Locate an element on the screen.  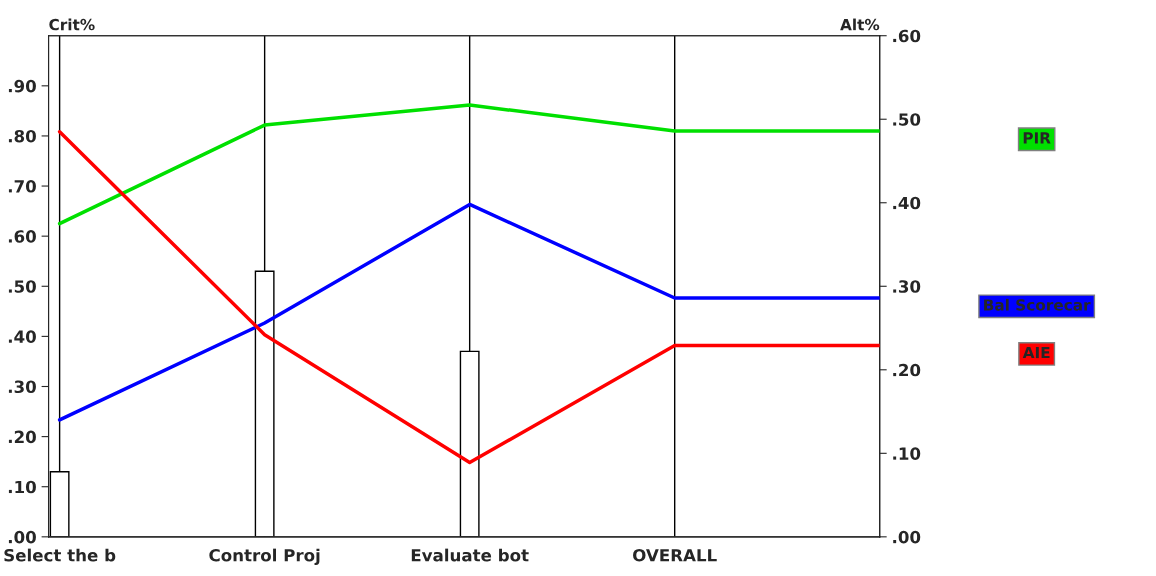
y2-tick-label: .50 is located at coordinates (907, 119).